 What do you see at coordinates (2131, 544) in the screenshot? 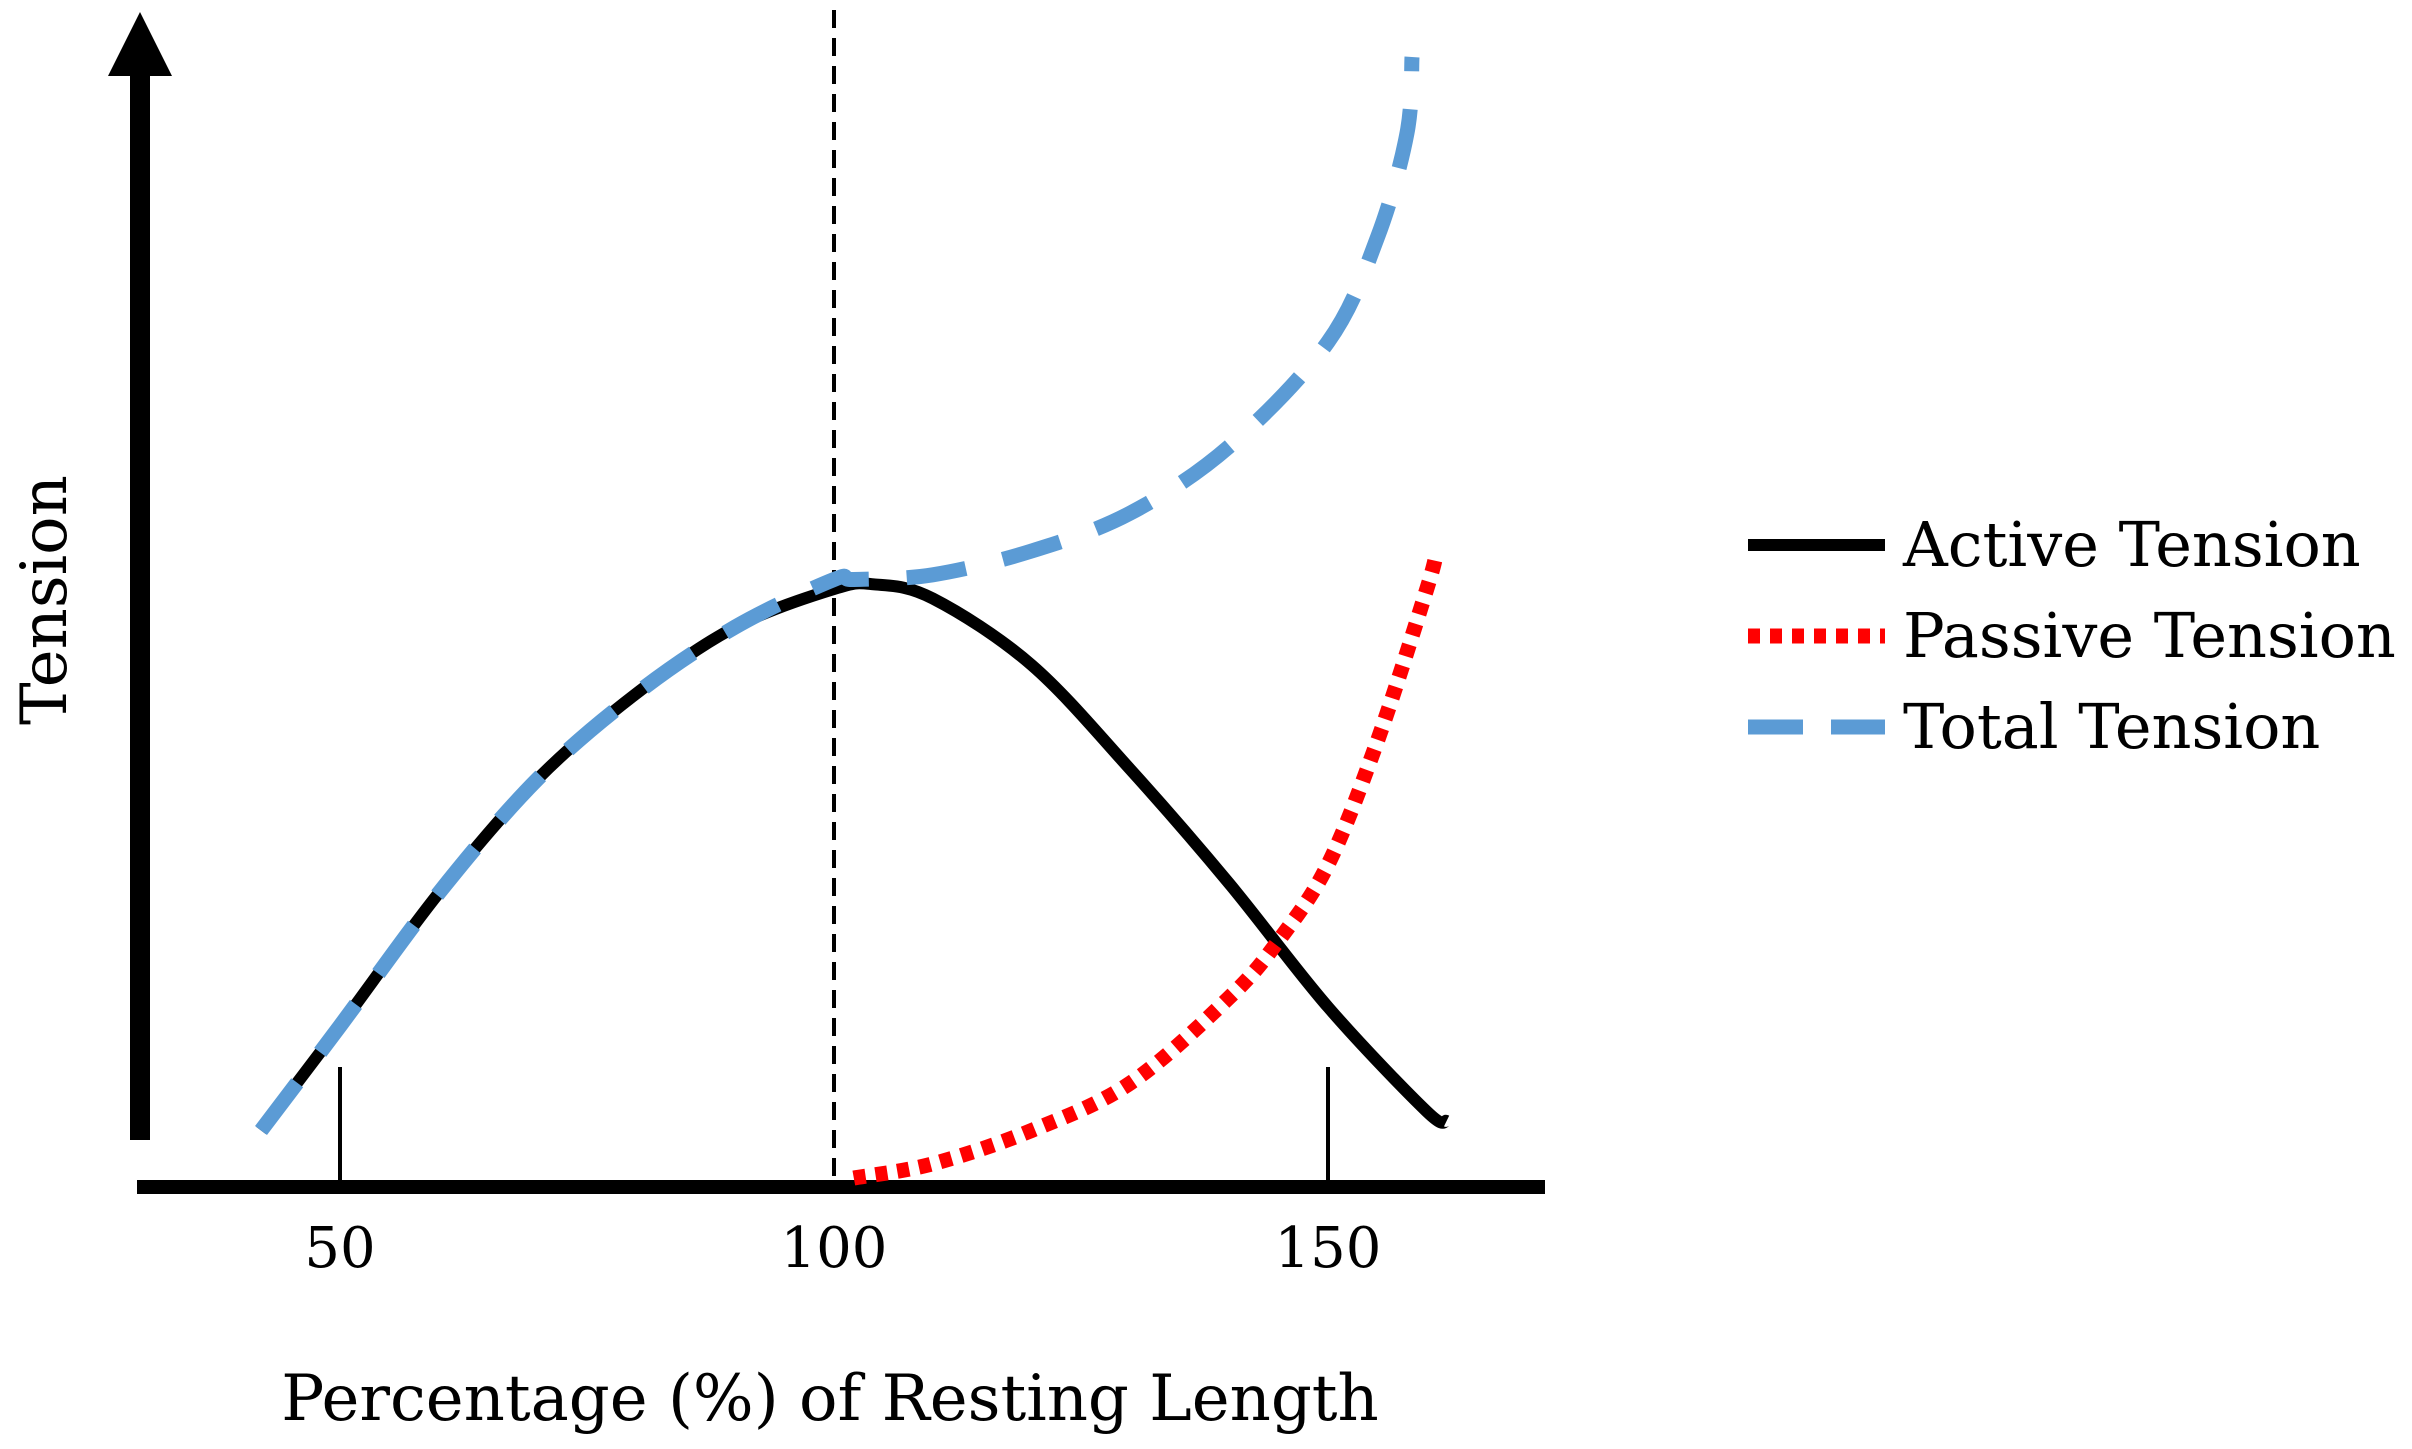
I see `legend-label-active-tension: Active Tension` at bounding box center [2131, 544].